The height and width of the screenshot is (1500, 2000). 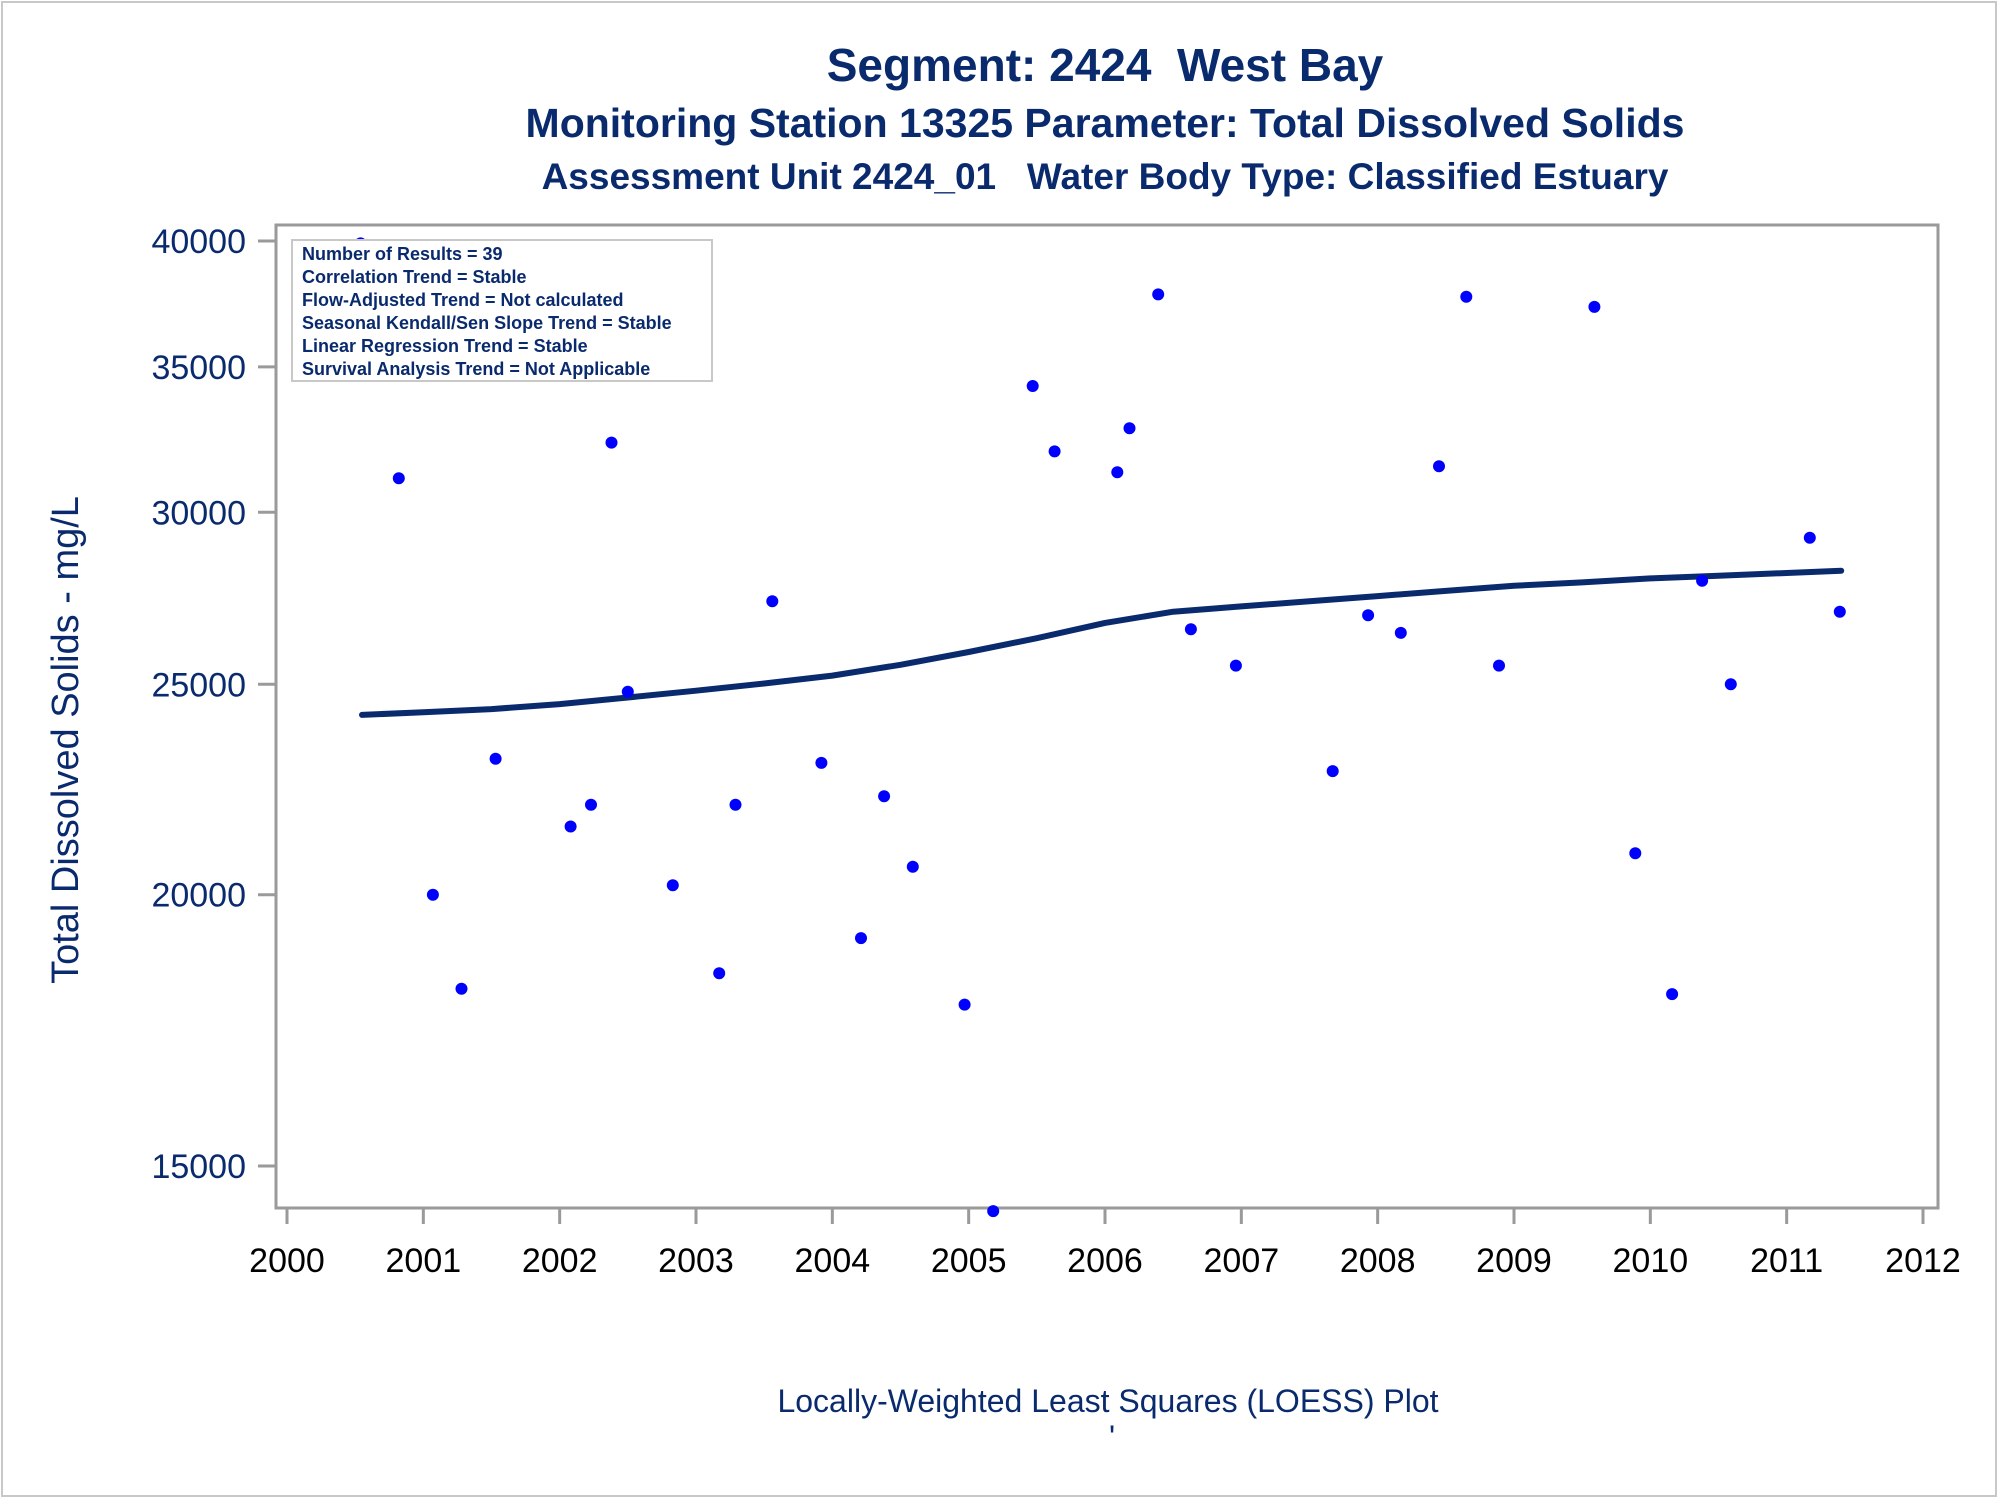 I want to click on y-axis: 15000 20000 25000 30000 35000 40000, so click(x=213, y=704).